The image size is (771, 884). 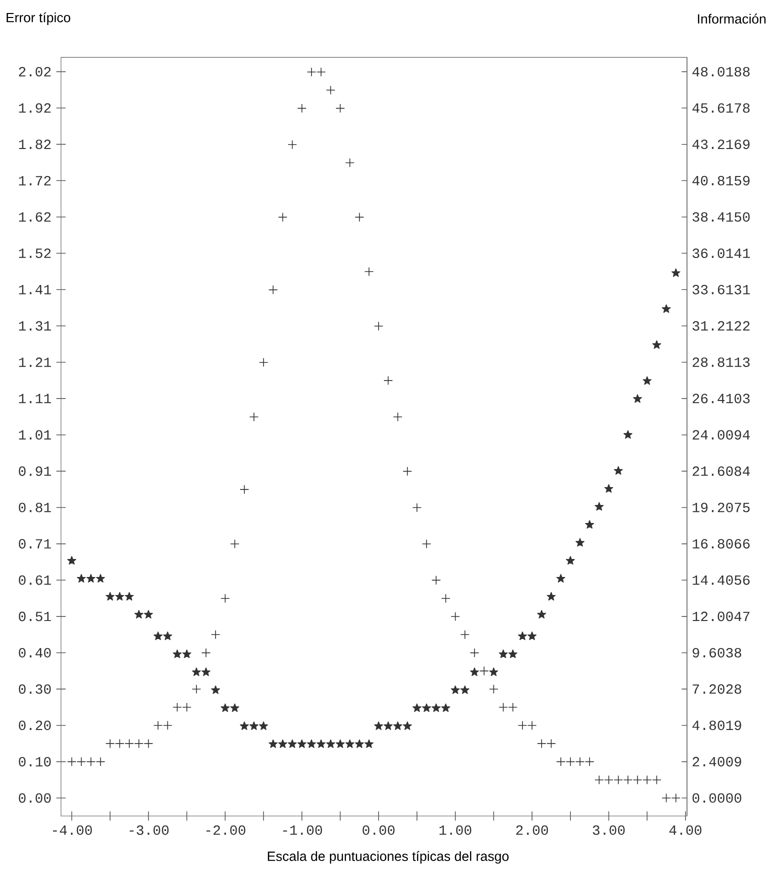 What do you see at coordinates (35, 289) in the screenshot?
I see `y-tick-label: 1.41` at bounding box center [35, 289].